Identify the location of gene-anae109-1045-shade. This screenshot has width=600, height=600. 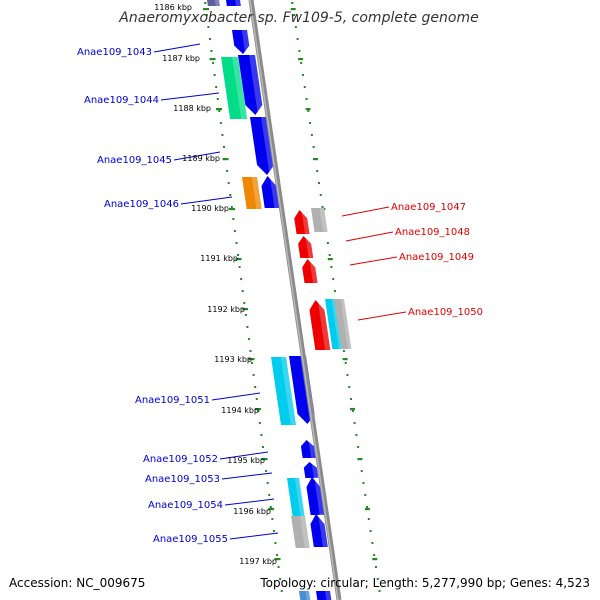
(268, 146).